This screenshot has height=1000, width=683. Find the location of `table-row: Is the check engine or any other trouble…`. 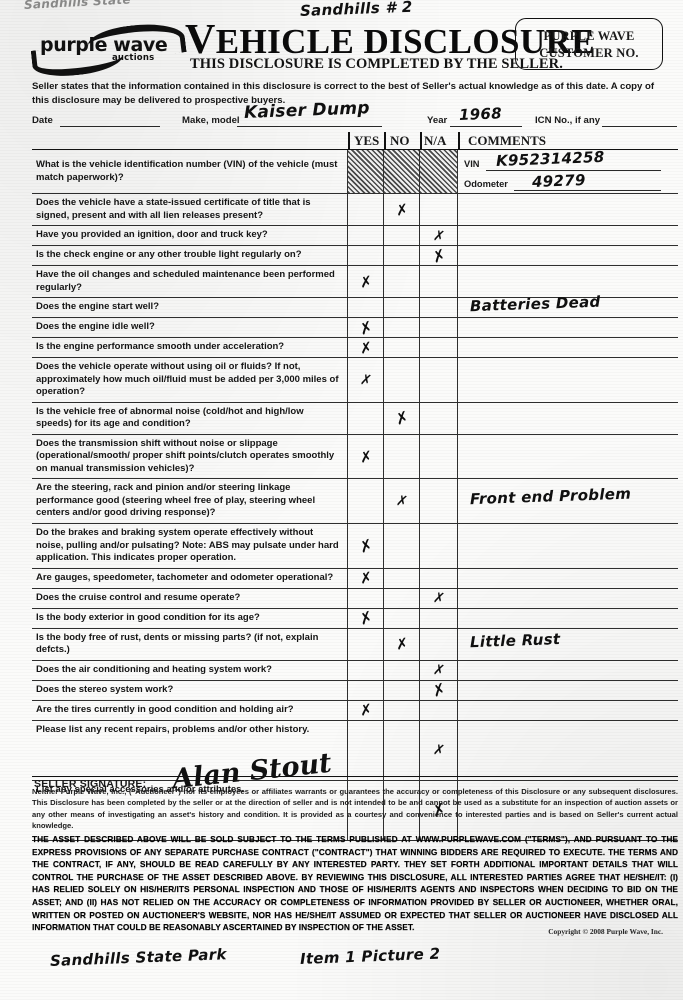

table-row: Is the check engine or any other trouble… is located at coordinates (355, 255).